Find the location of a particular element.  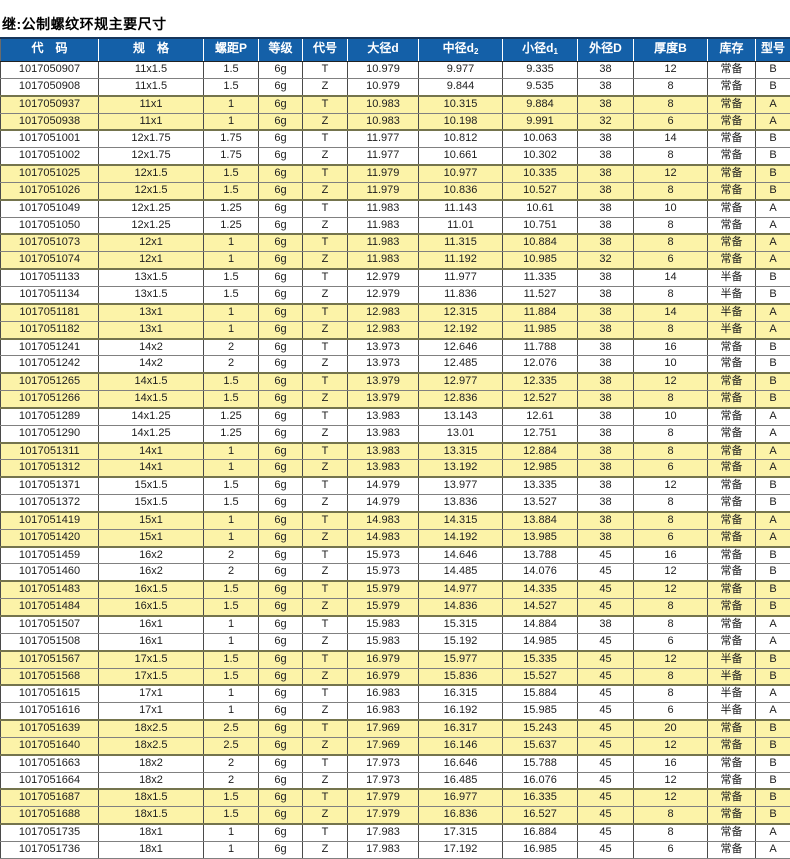

cell-d: 17.969 is located at coordinates (383, 728).